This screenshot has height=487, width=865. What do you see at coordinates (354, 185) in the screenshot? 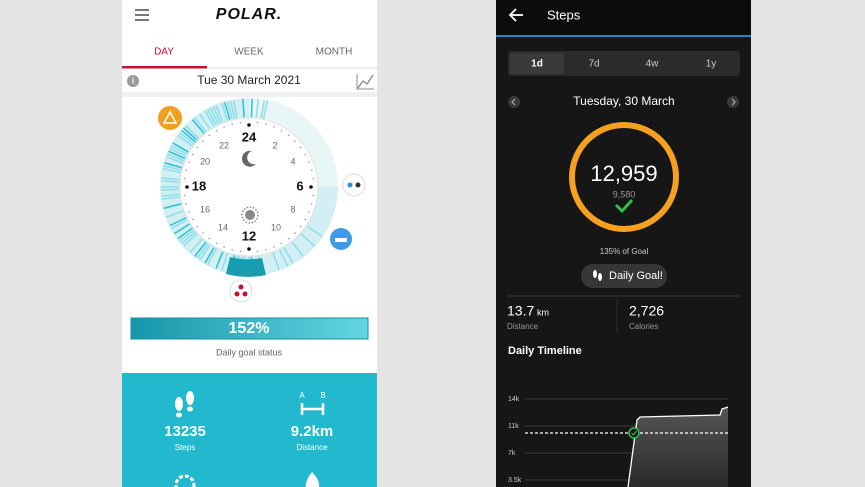
I see `hr-marker` at bounding box center [354, 185].